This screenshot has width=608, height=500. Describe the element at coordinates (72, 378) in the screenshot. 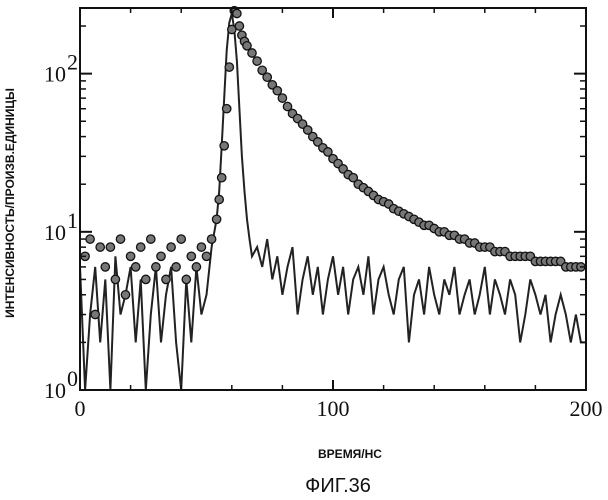

I see `y-tick-exponent: 0` at that location.